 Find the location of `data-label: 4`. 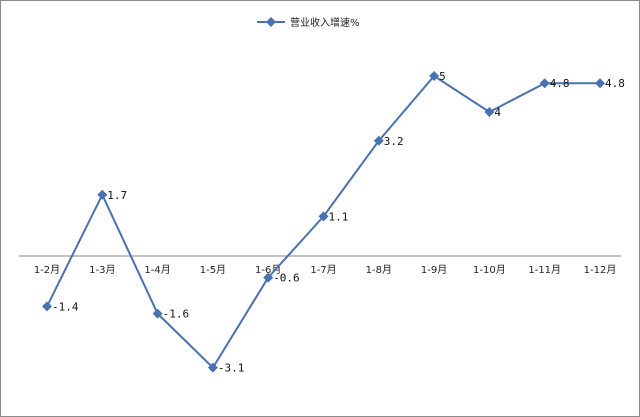

data-label: 4 is located at coordinates (497, 112).